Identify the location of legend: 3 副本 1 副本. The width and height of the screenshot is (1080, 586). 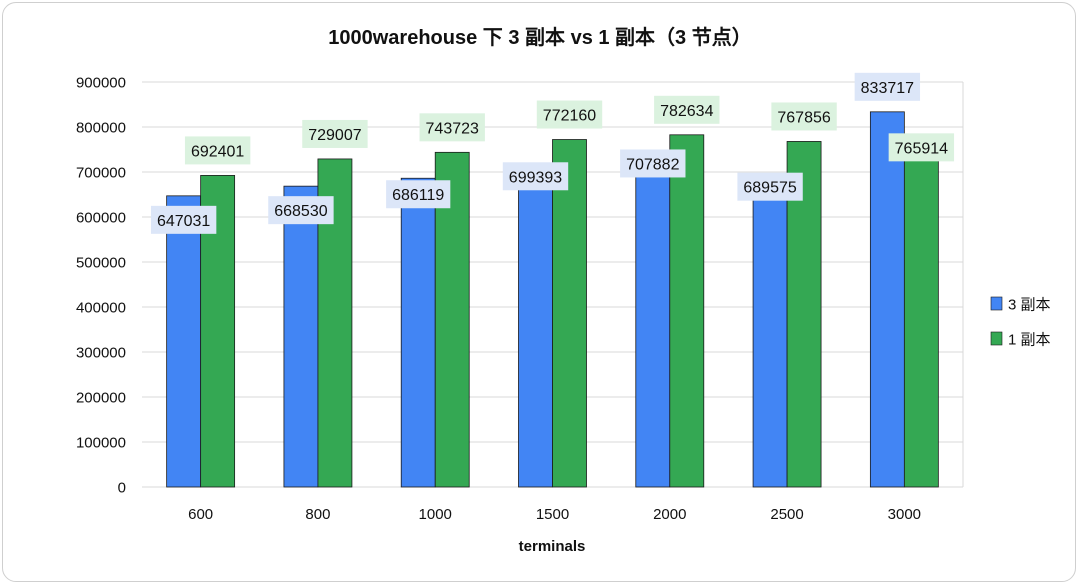
(1020, 322).